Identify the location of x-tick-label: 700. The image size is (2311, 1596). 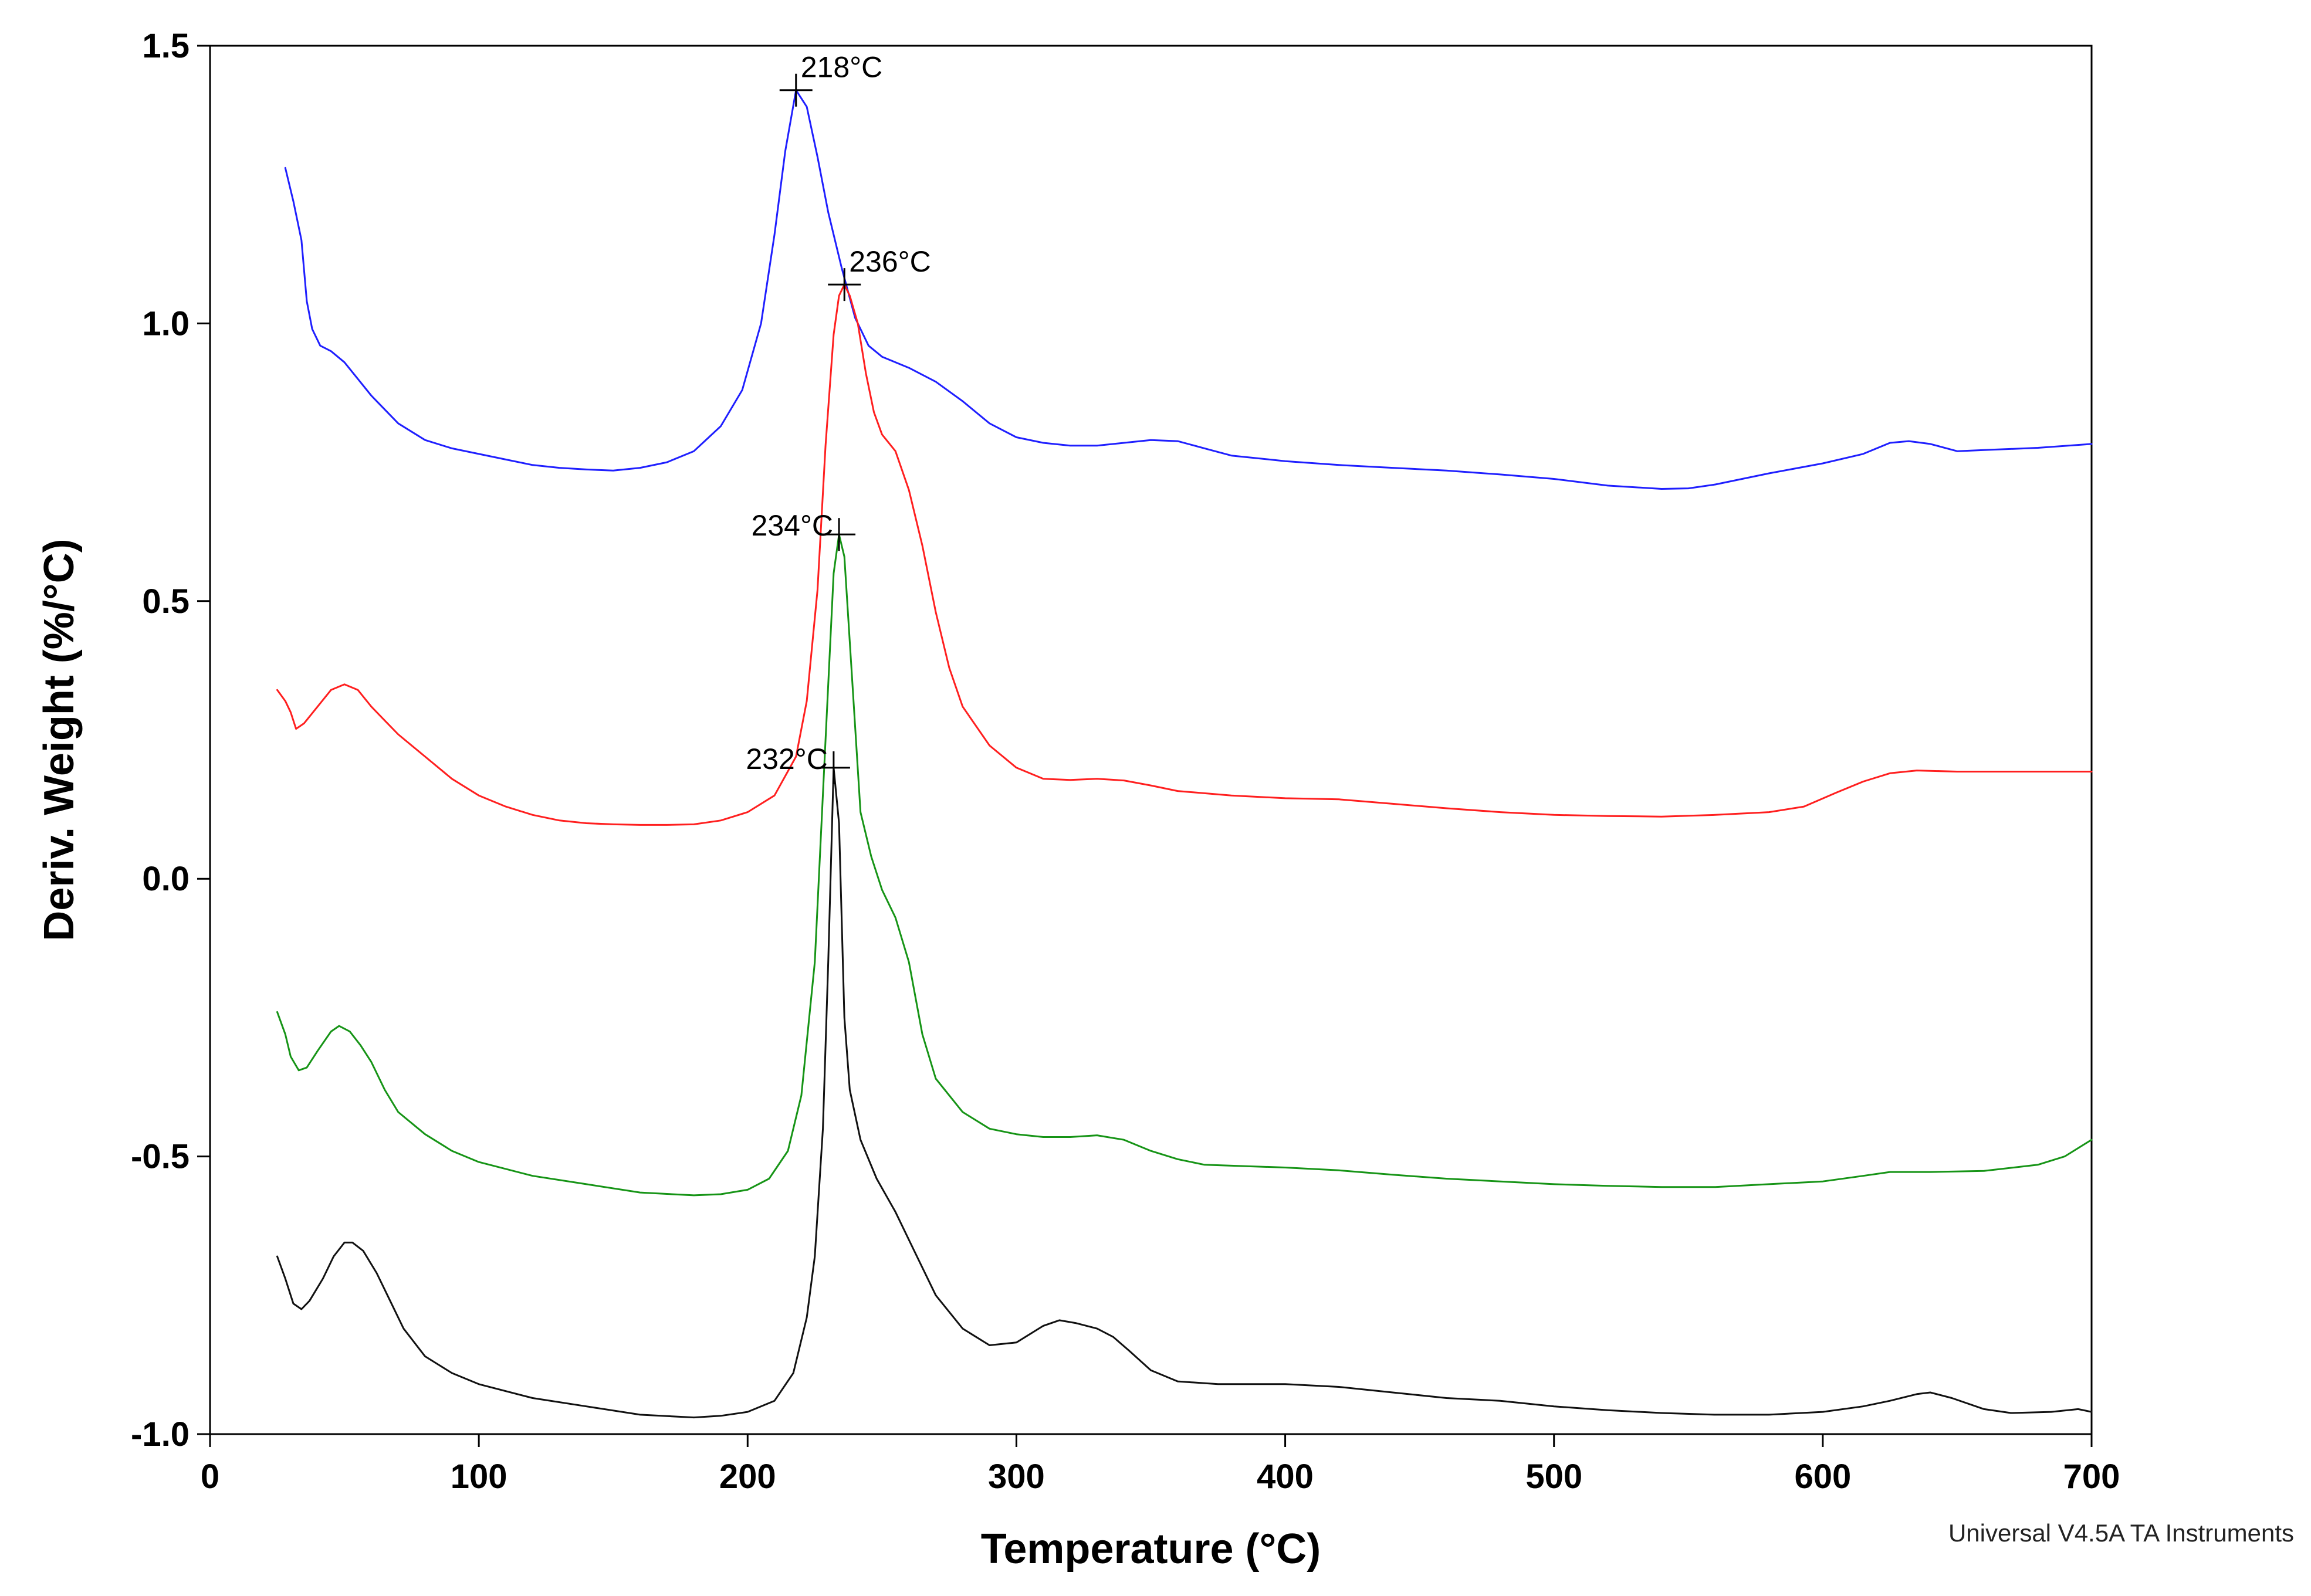
(2091, 1477).